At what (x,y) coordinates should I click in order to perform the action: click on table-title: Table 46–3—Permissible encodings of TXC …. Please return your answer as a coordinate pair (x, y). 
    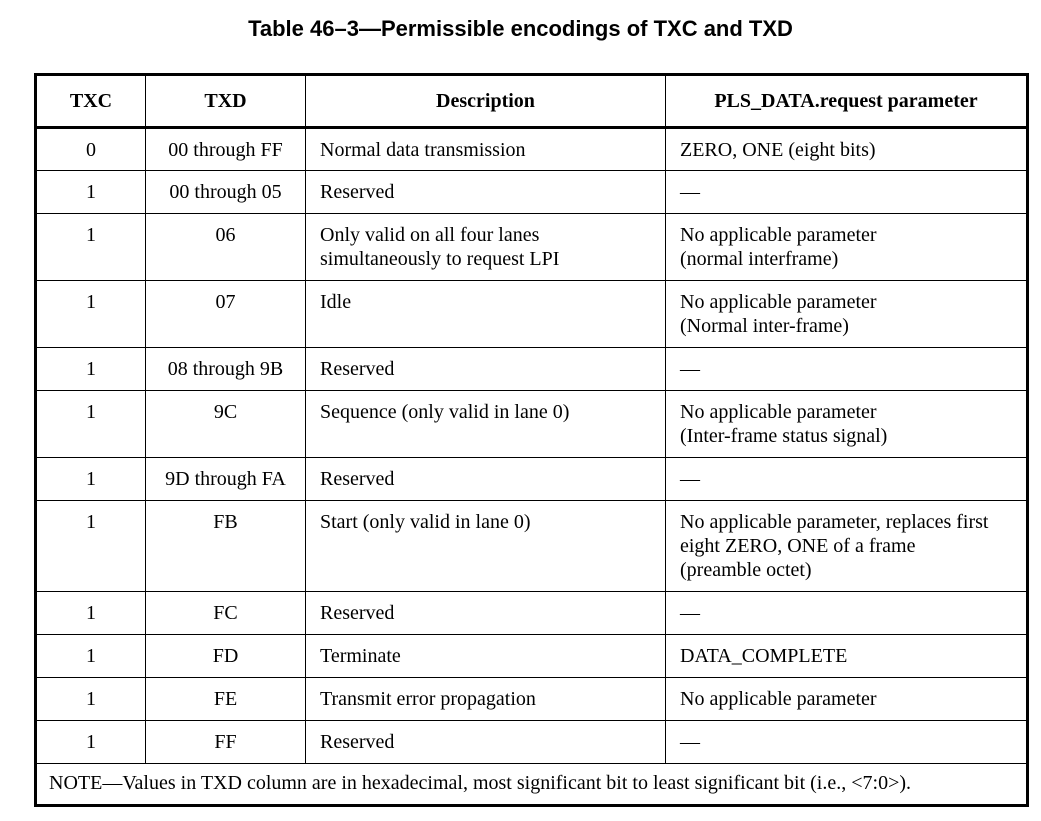
    Looking at the image, I should click on (520, 28).